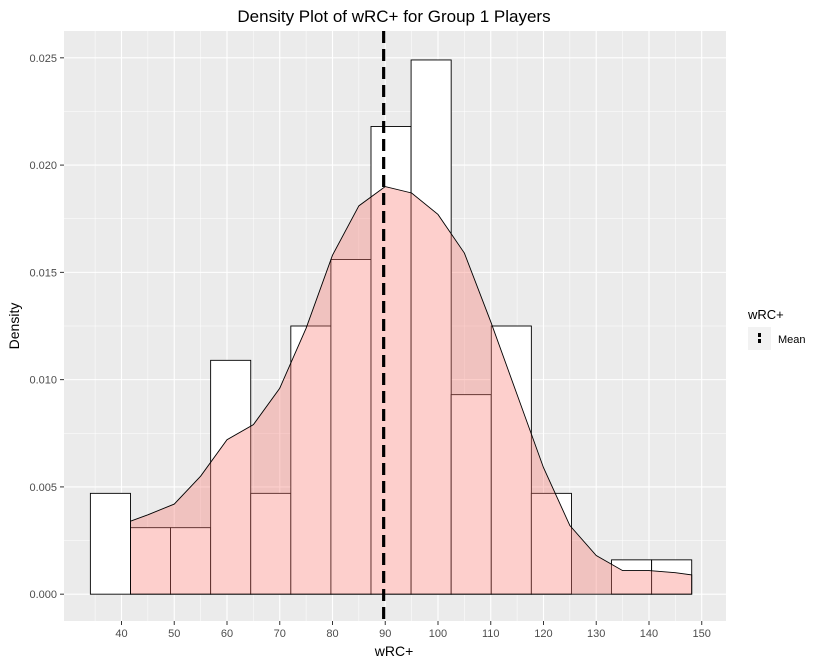  Describe the element at coordinates (43, 59) in the screenshot. I see `y-tick-label: 0.025` at that location.